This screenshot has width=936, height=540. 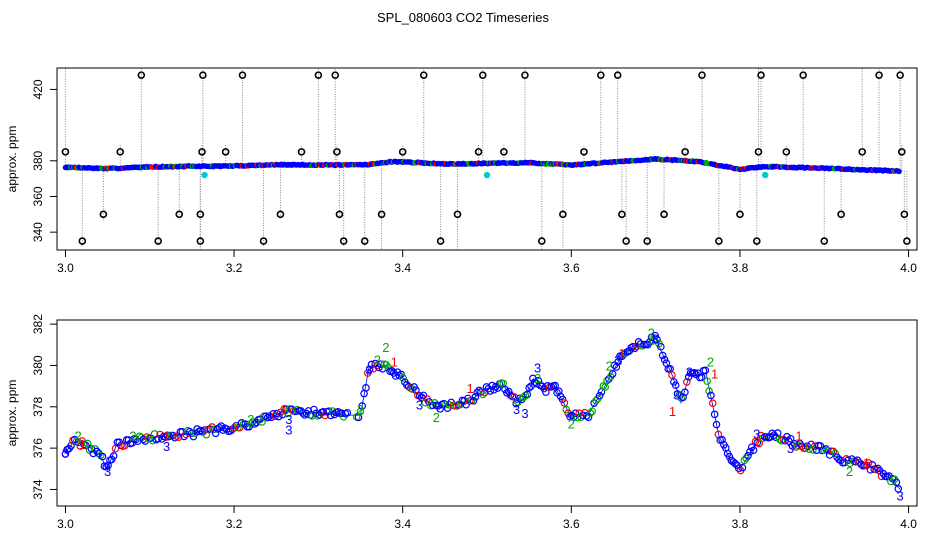 I want to click on flagged-point, so click(x=204, y=175).